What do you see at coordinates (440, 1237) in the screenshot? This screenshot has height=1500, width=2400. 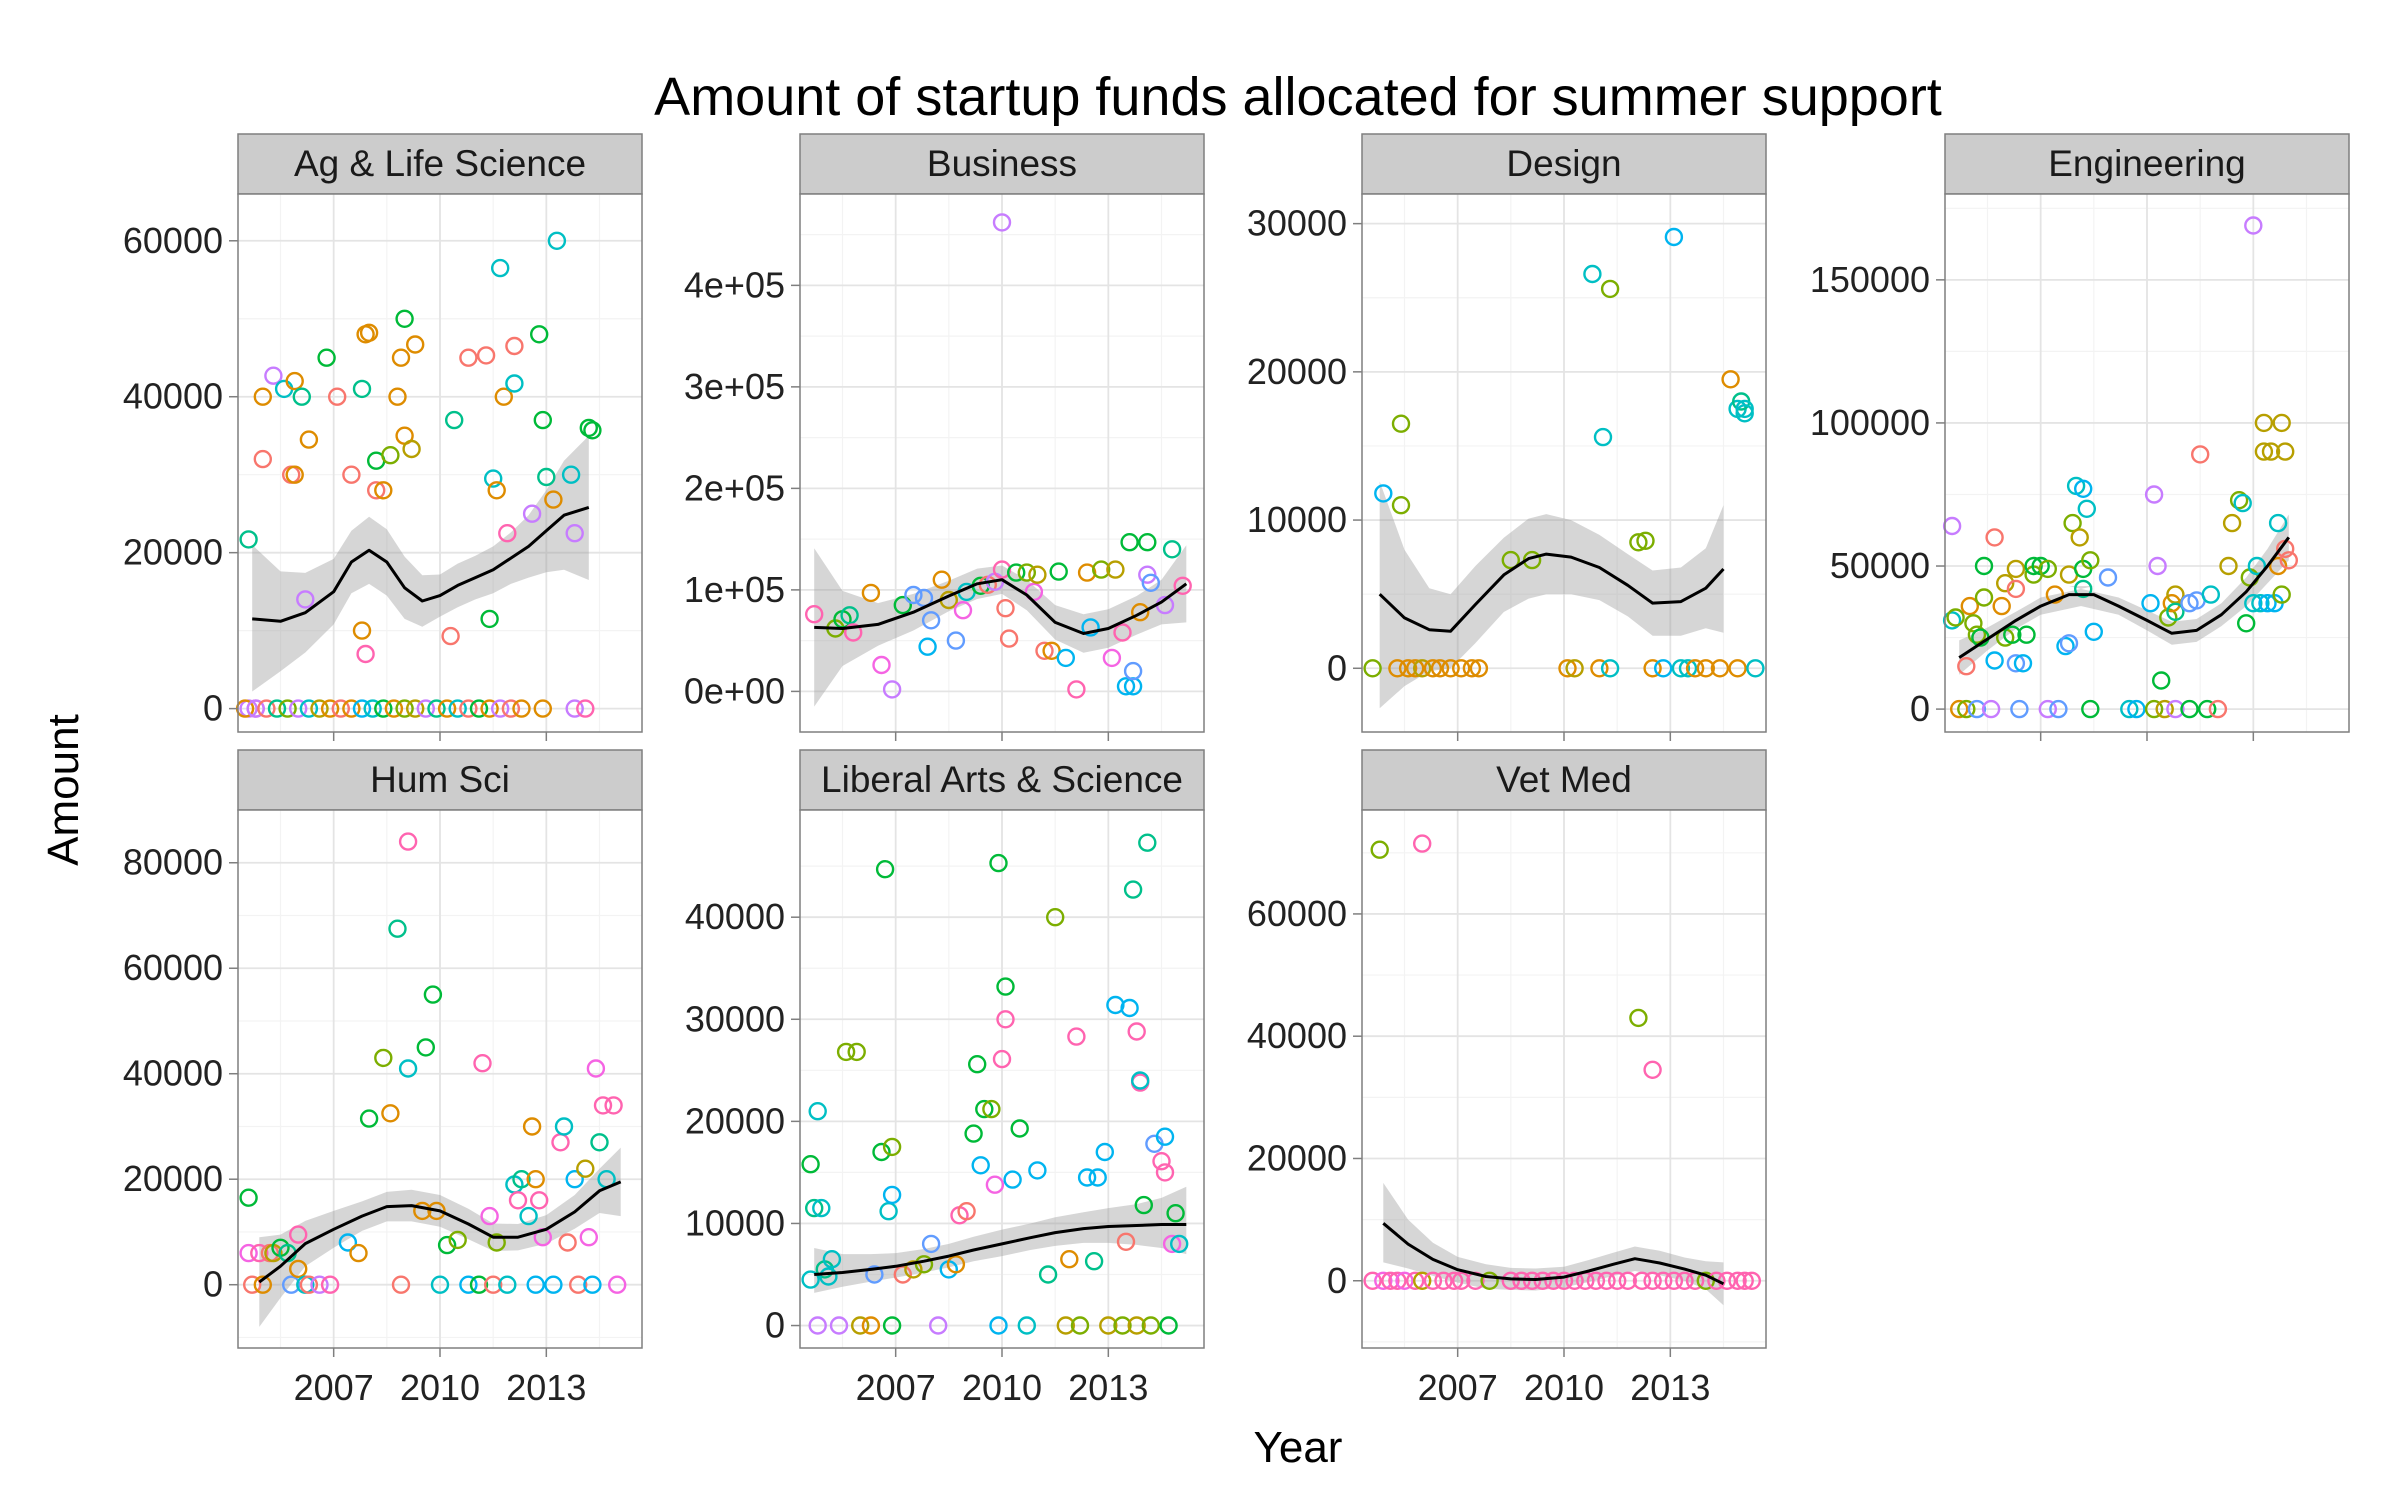 I see `confidence-band` at bounding box center [440, 1237].